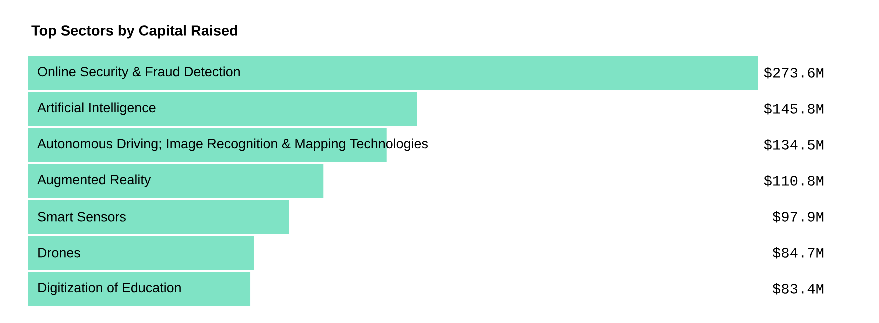 The height and width of the screenshot is (323, 879). Describe the element at coordinates (798, 217) in the screenshot. I see `data-label: $97.9M` at that location.